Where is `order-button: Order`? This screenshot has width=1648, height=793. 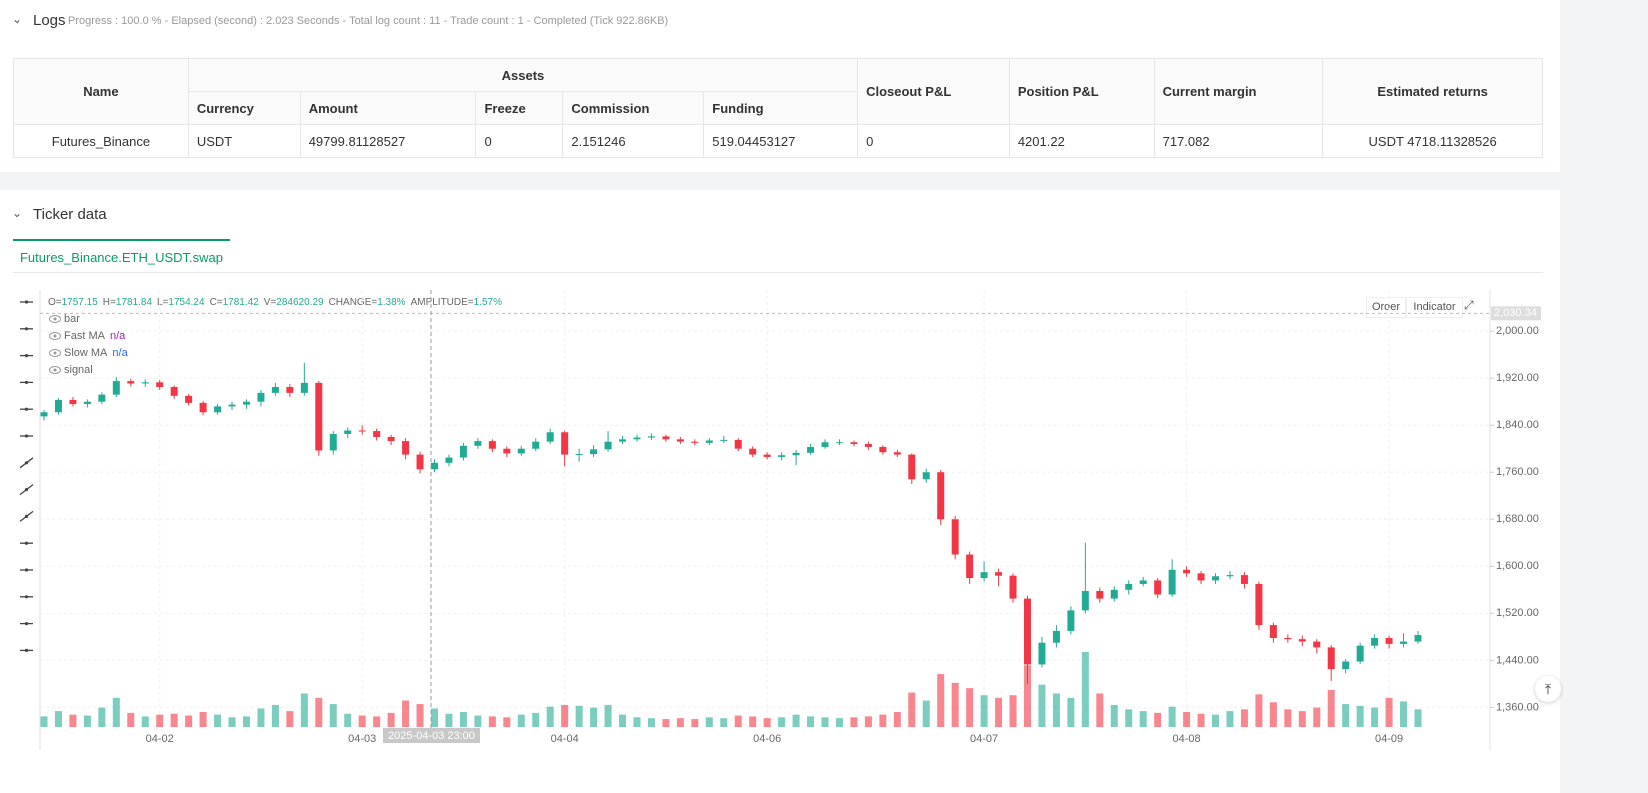
order-button: Order is located at coordinates (1386, 307).